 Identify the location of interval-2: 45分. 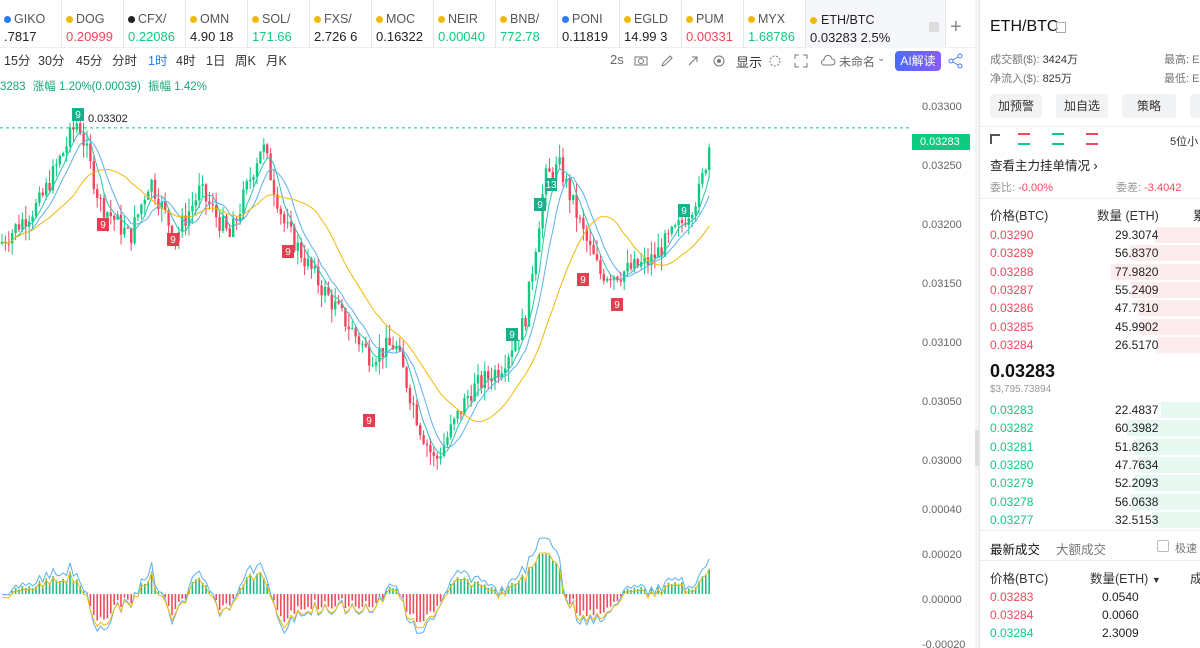
(89, 61).